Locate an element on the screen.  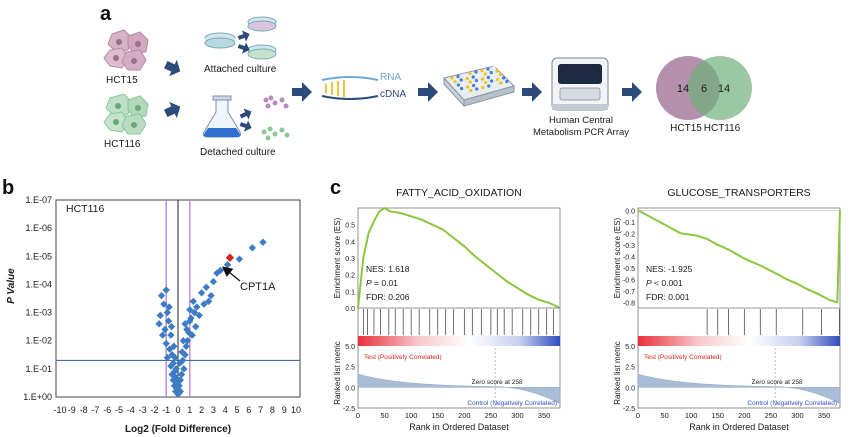
nes-label: NES: -1.925 is located at coordinates (669, 269).